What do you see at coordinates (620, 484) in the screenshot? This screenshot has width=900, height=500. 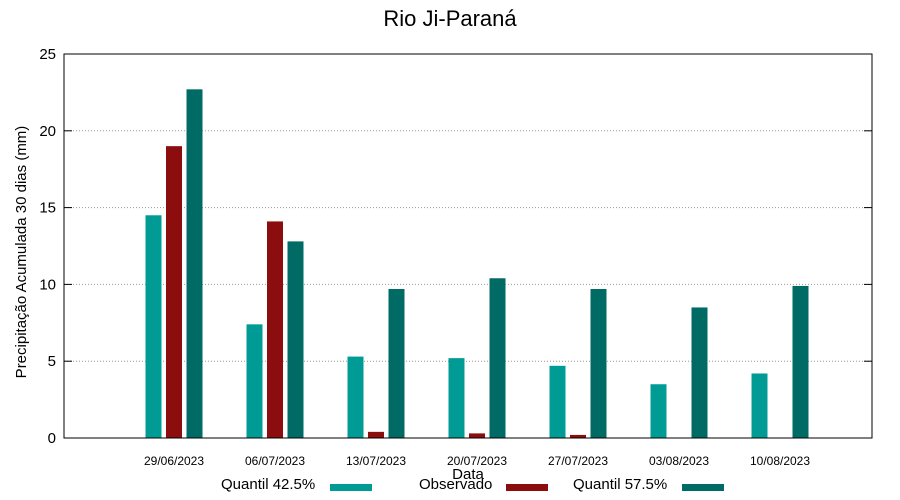 I see `legend-label: Quantil 57.5%` at bounding box center [620, 484].